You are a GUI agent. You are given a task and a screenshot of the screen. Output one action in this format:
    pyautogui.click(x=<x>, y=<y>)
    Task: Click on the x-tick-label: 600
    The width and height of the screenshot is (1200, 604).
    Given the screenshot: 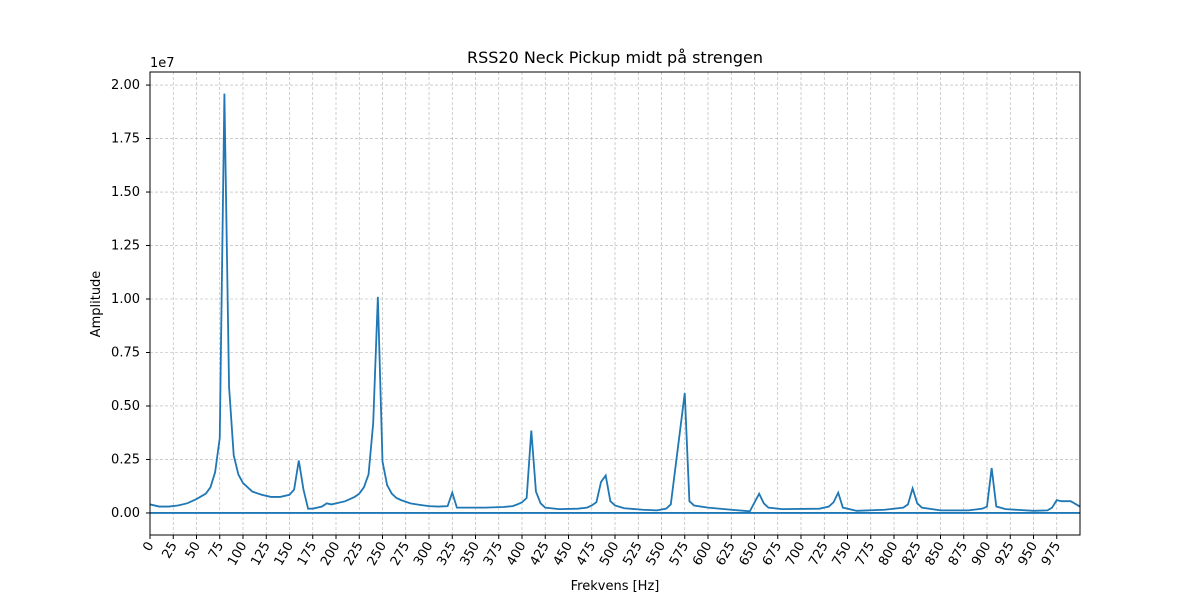 What is the action you would take?
    pyautogui.click(x=702, y=554)
    